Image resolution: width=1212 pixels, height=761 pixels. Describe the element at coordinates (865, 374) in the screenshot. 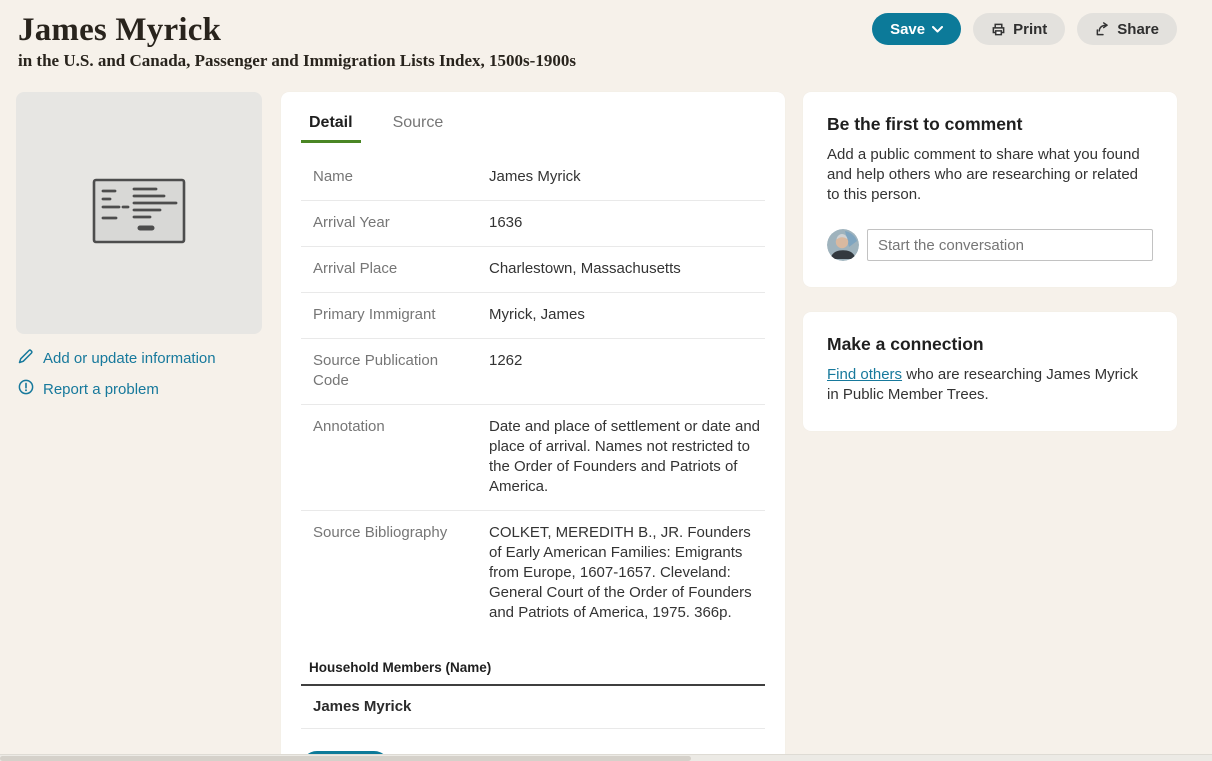

I see `find-others-link: Find others` at that location.